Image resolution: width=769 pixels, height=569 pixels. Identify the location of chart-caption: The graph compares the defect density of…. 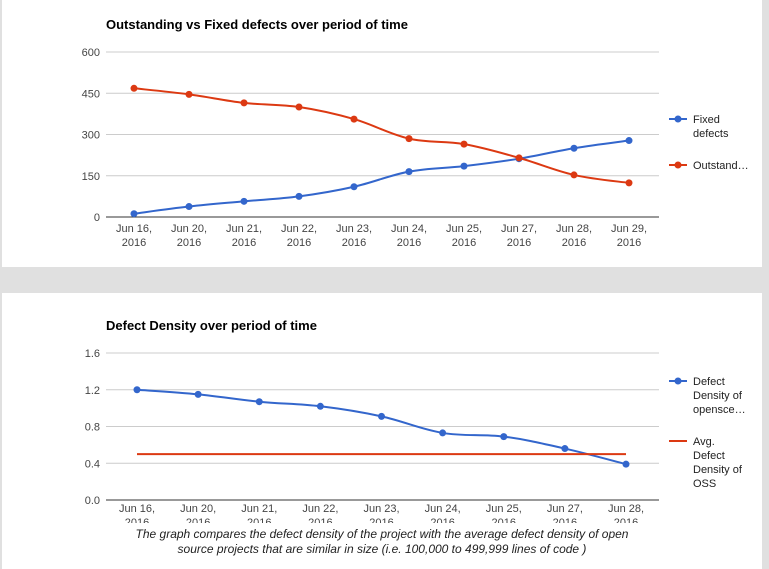
(382, 542).